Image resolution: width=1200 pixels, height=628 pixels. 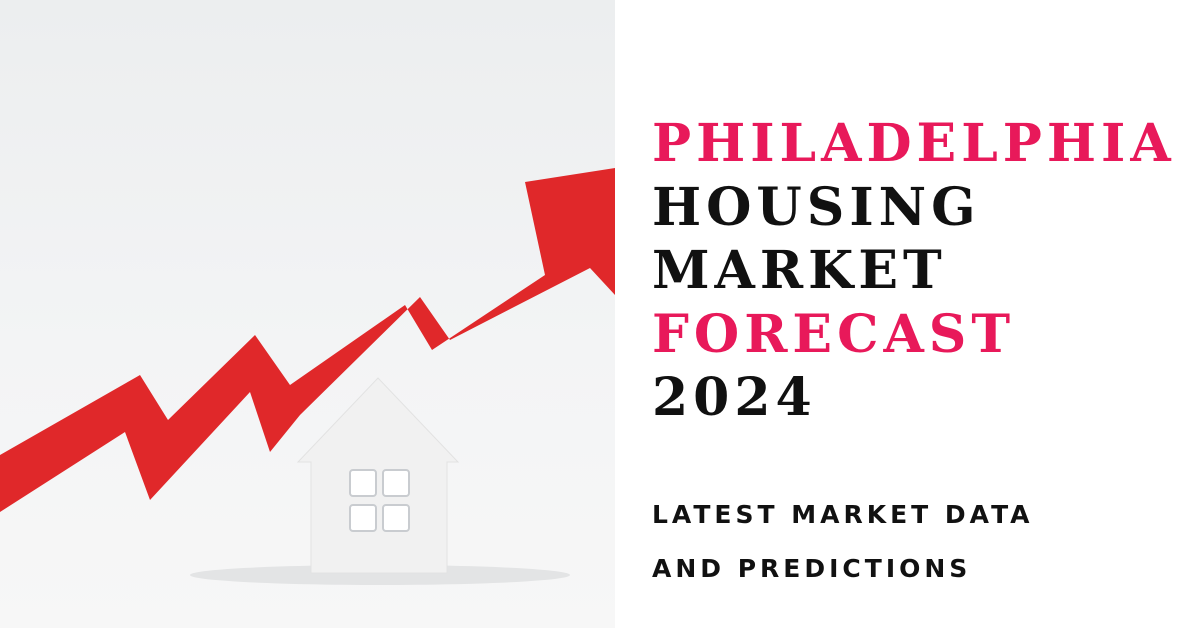 I want to click on shadow, so click(x=380, y=575).